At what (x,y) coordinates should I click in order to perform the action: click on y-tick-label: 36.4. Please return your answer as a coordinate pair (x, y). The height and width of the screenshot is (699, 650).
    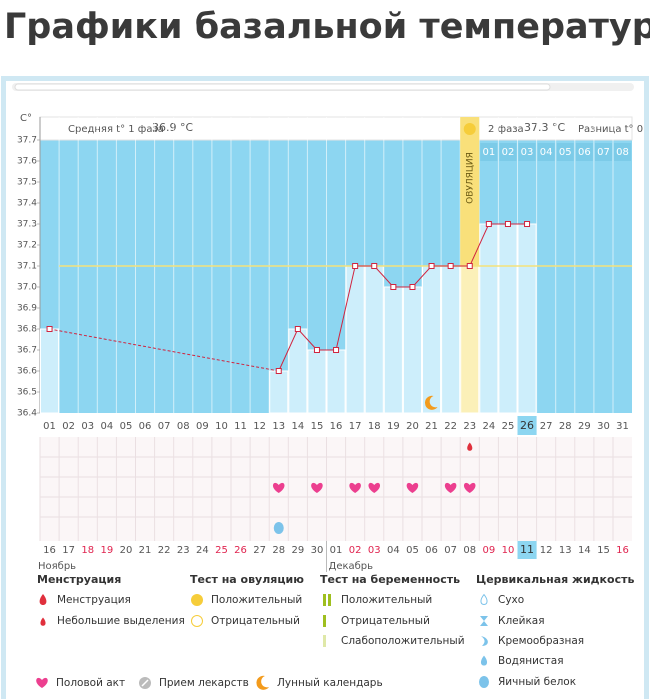
    Looking at the image, I should click on (27, 414).